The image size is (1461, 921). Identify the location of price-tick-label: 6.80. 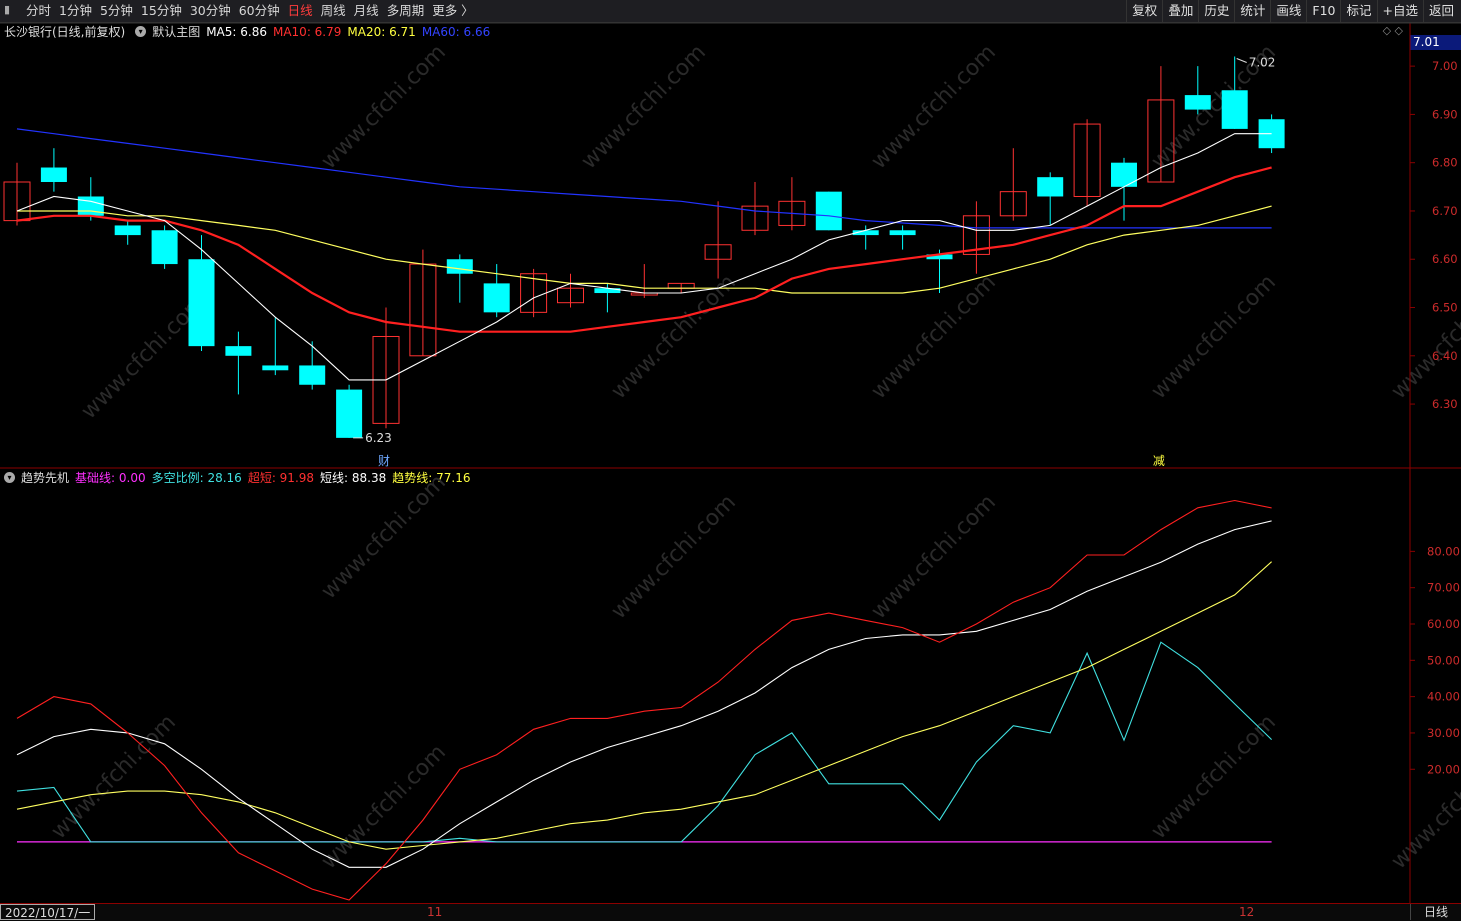
(1445, 163).